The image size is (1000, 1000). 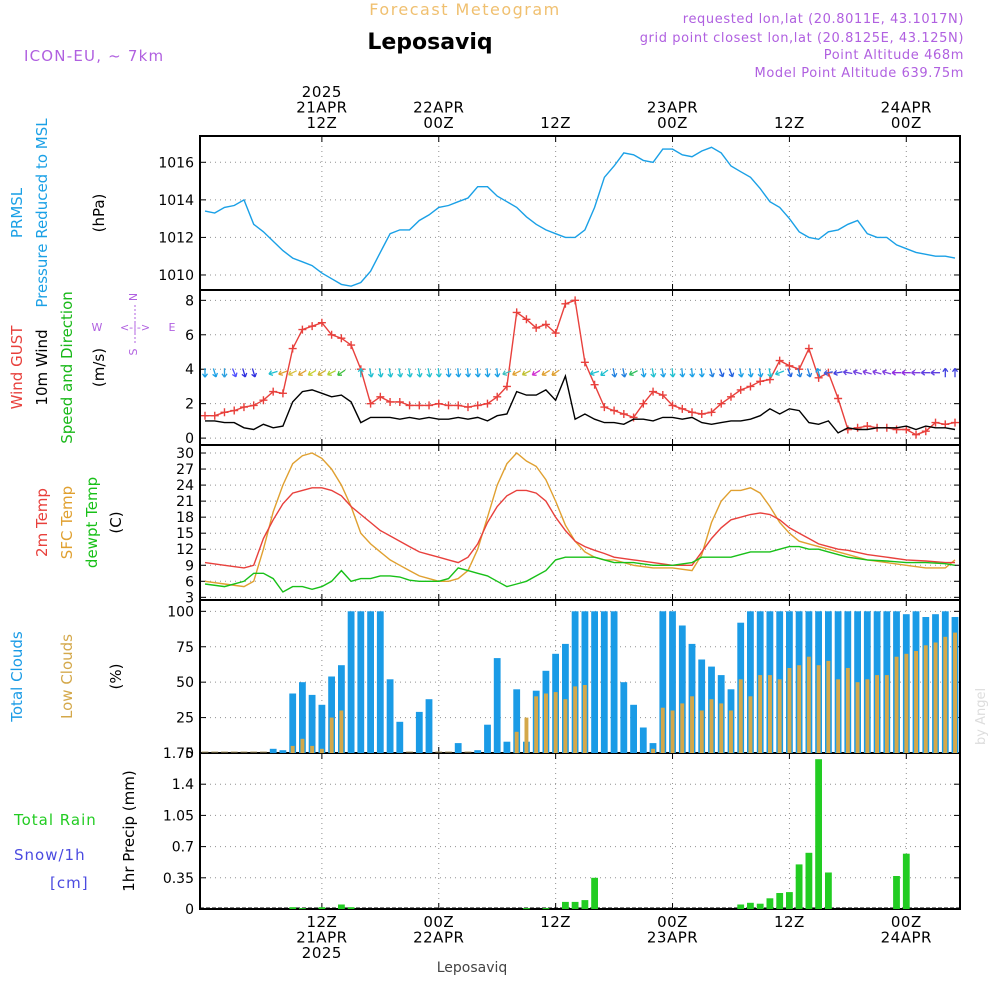 What do you see at coordinates (185, 486) in the screenshot?
I see `y-tick-label: 24` at bounding box center [185, 486].